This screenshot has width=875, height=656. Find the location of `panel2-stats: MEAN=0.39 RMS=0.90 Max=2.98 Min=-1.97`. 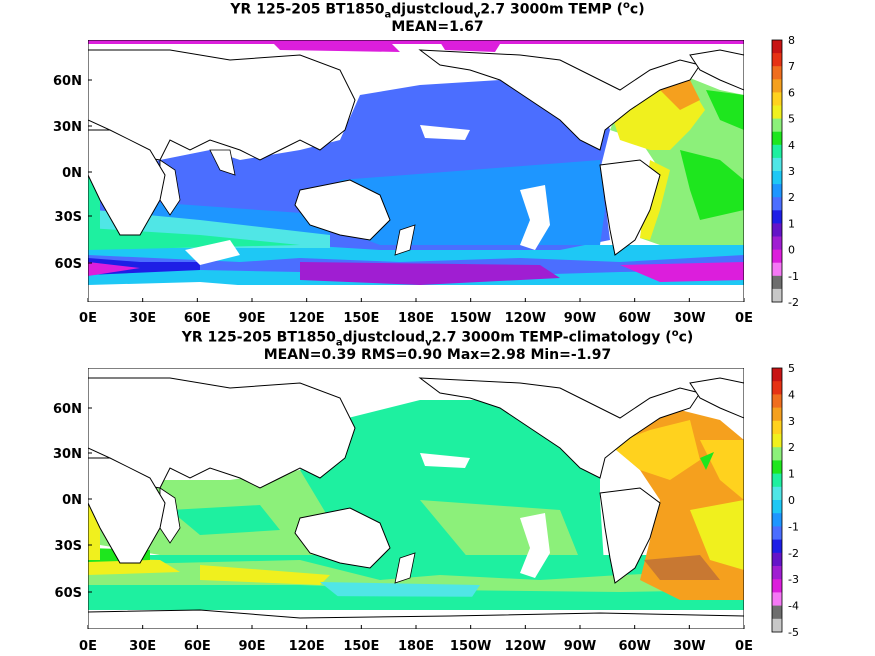

panel2-stats: MEAN=0.39 RMS=0.90 Max=2.98 Min=-1.97 is located at coordinates (437, 355).